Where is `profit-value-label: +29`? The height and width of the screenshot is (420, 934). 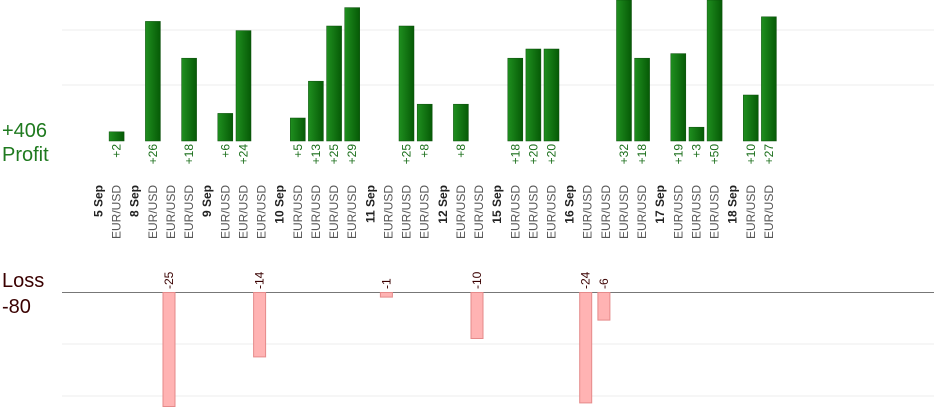
profit-value-label: +29 is located at coordinates (352, 154).